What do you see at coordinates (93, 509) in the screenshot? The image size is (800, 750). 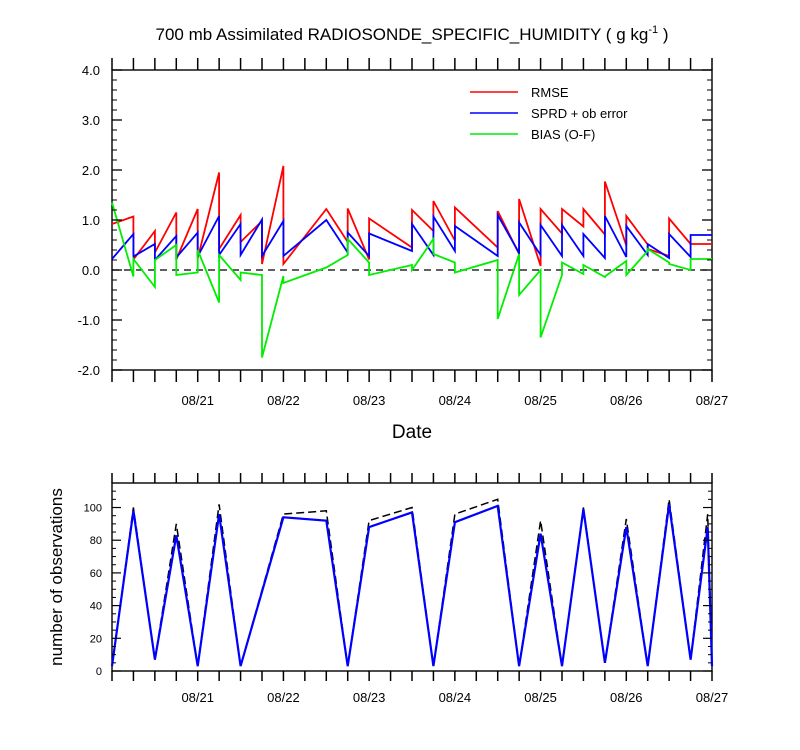 I see `obs-y-tick-label: 100` at bounding box center [93, 509].